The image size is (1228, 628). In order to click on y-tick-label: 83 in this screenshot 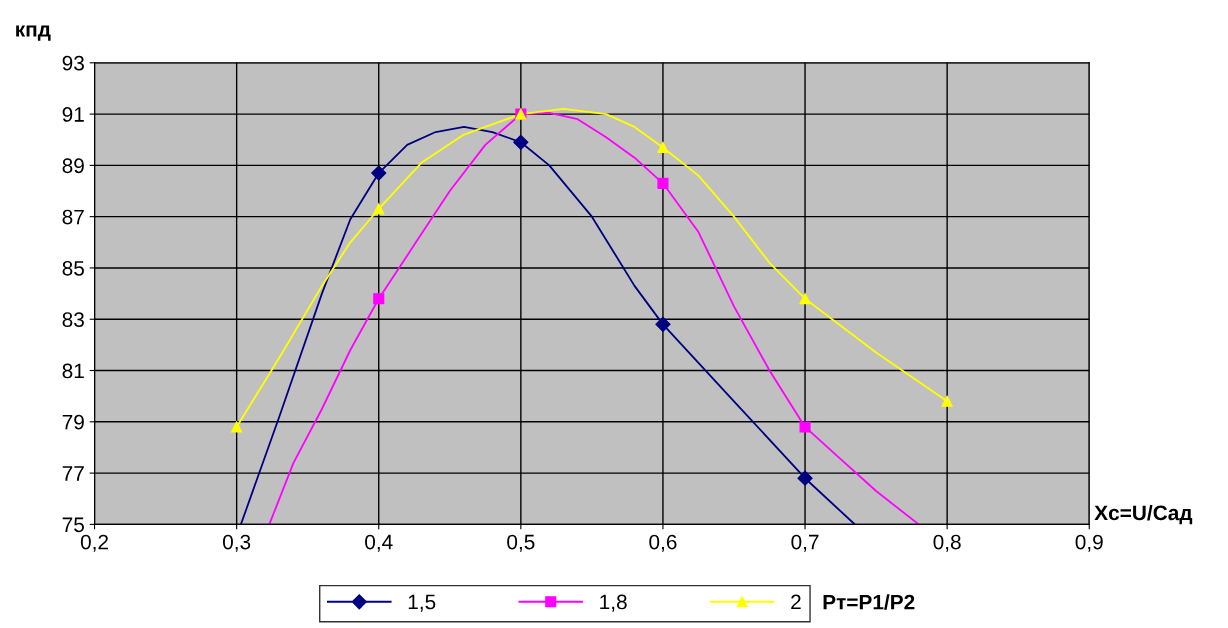, I will do `click(73, 319)`.